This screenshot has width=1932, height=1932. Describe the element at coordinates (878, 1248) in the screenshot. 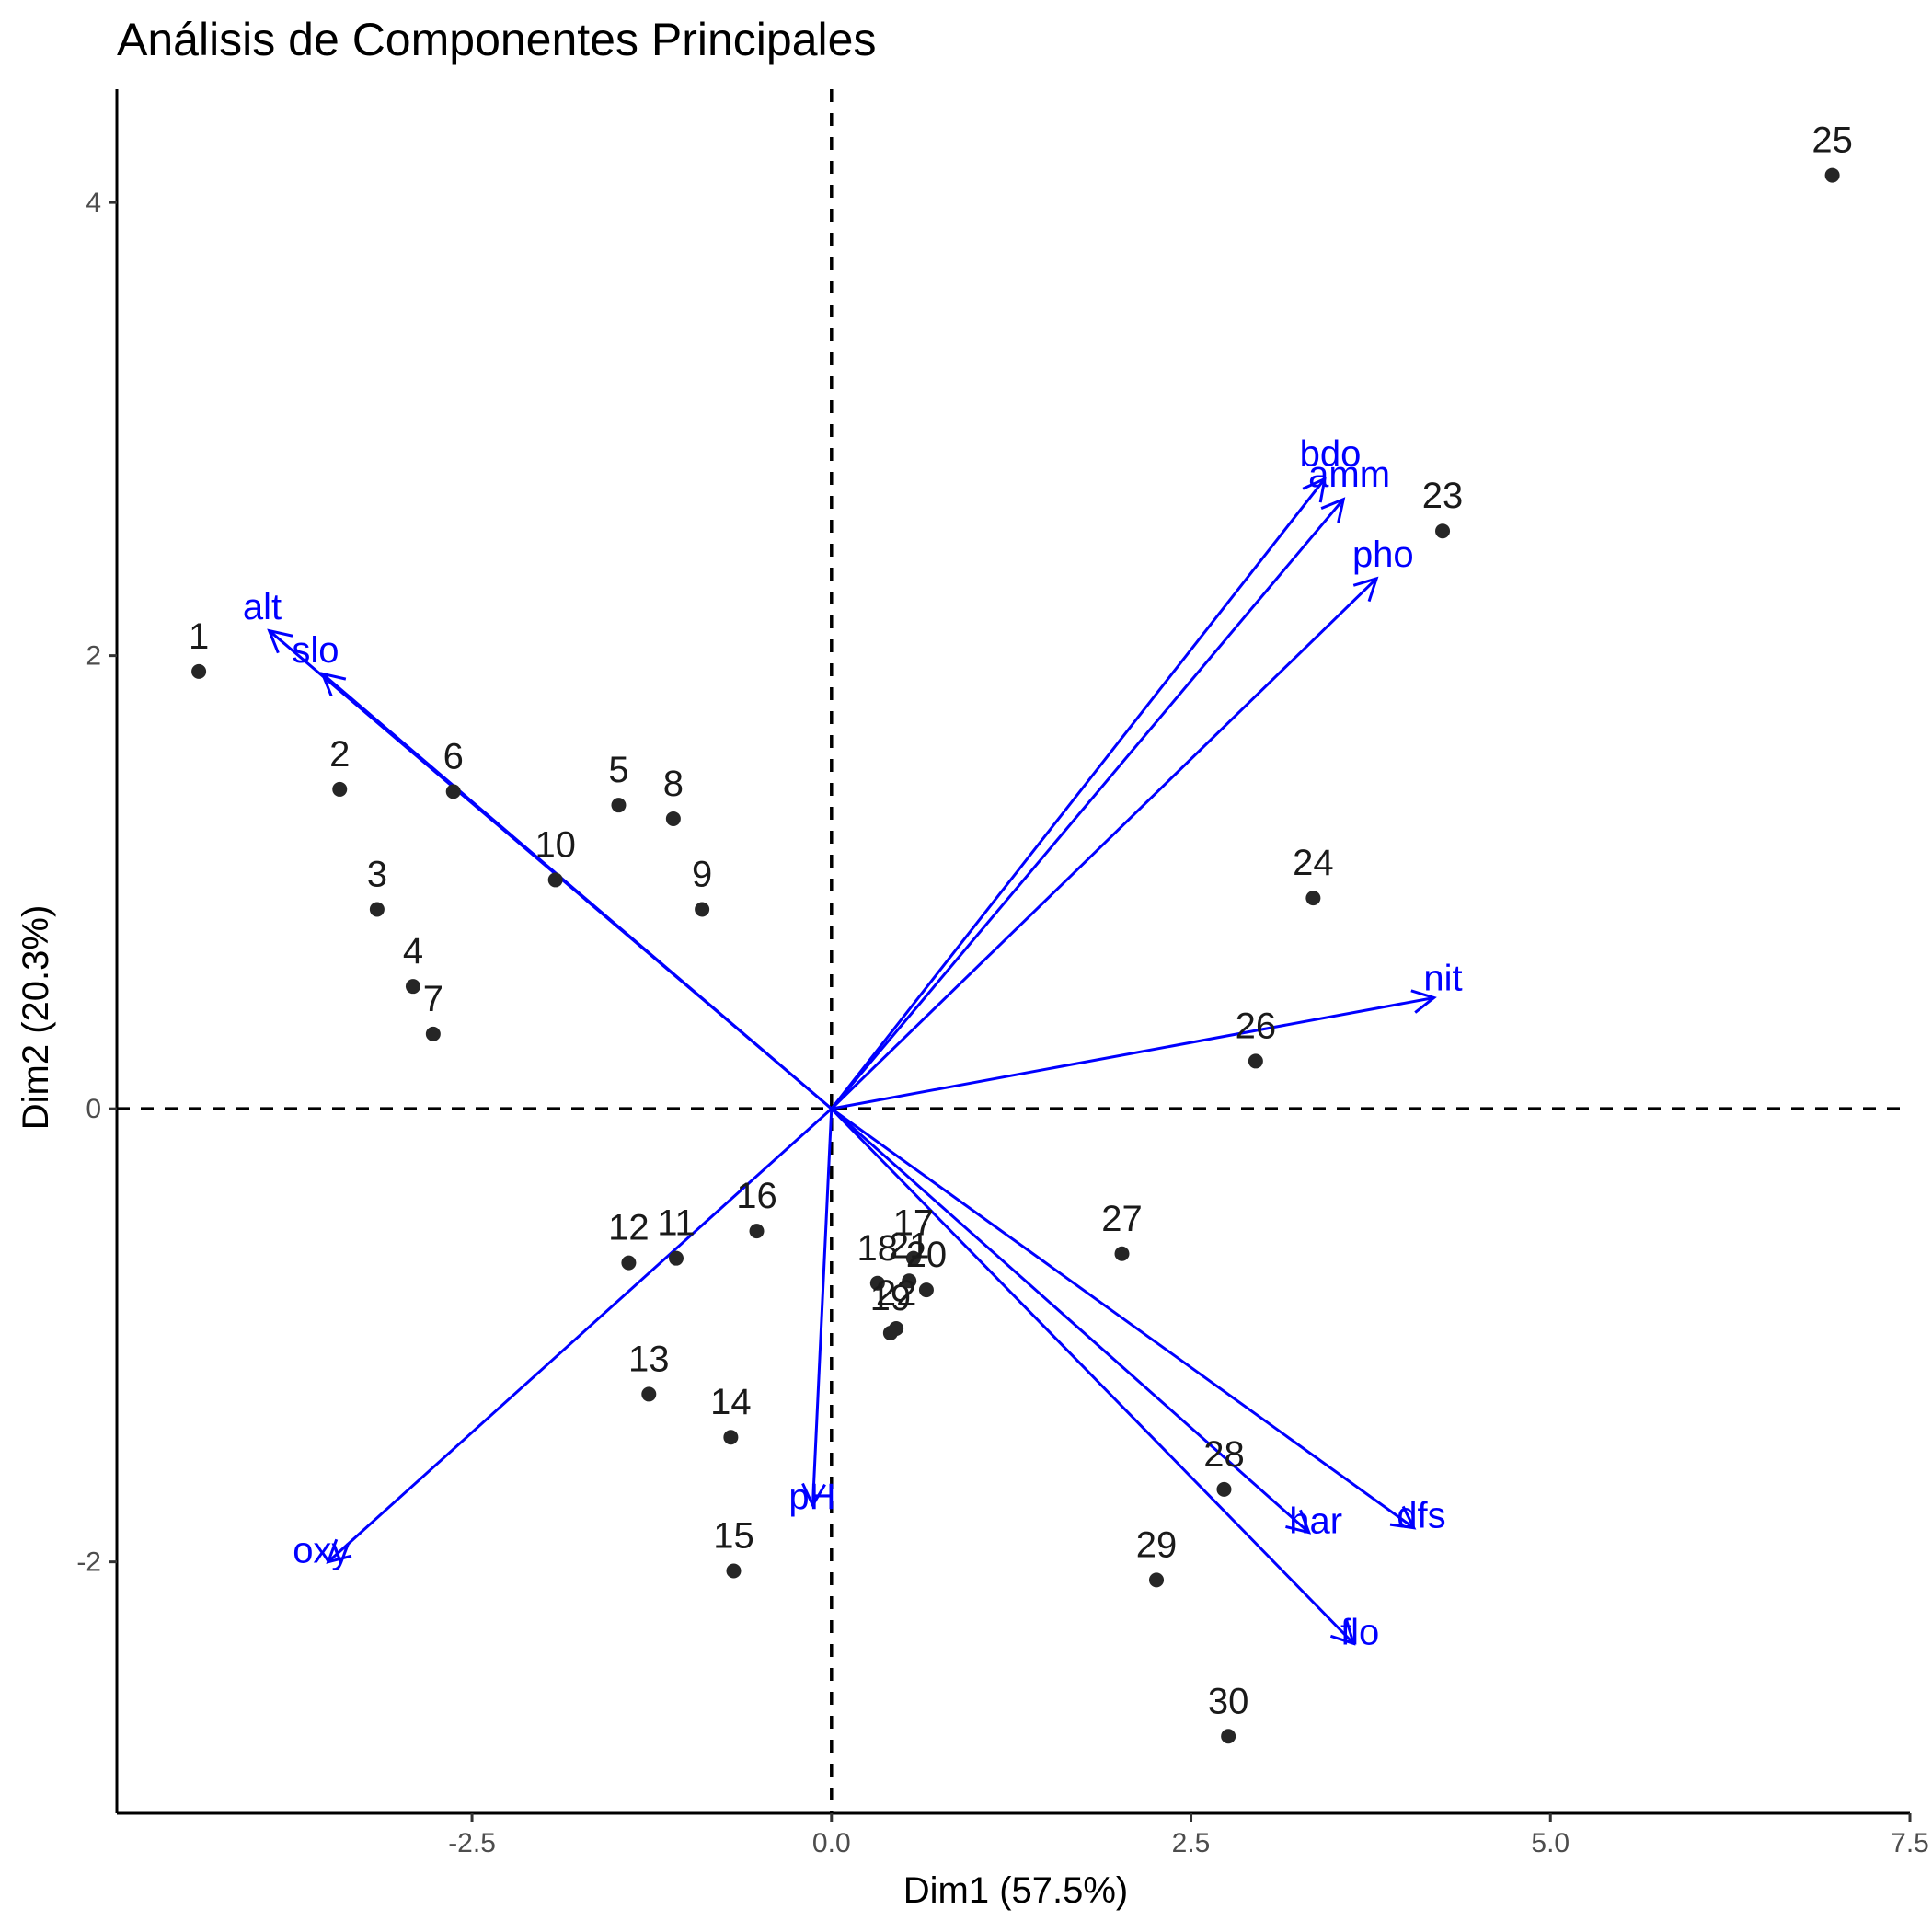

I see `individual-label: 18` at that location.